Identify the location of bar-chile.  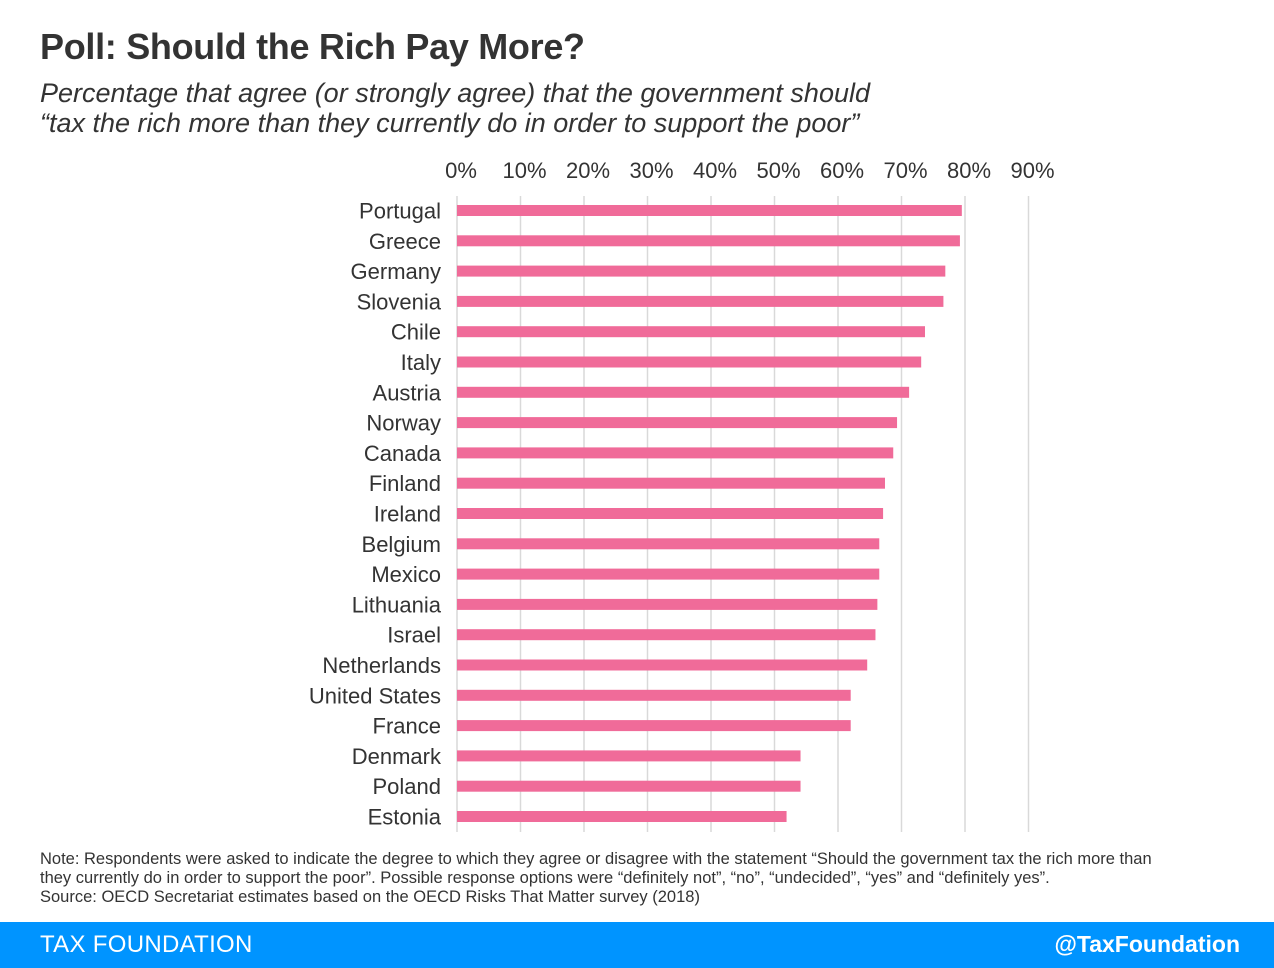
(691, 332).